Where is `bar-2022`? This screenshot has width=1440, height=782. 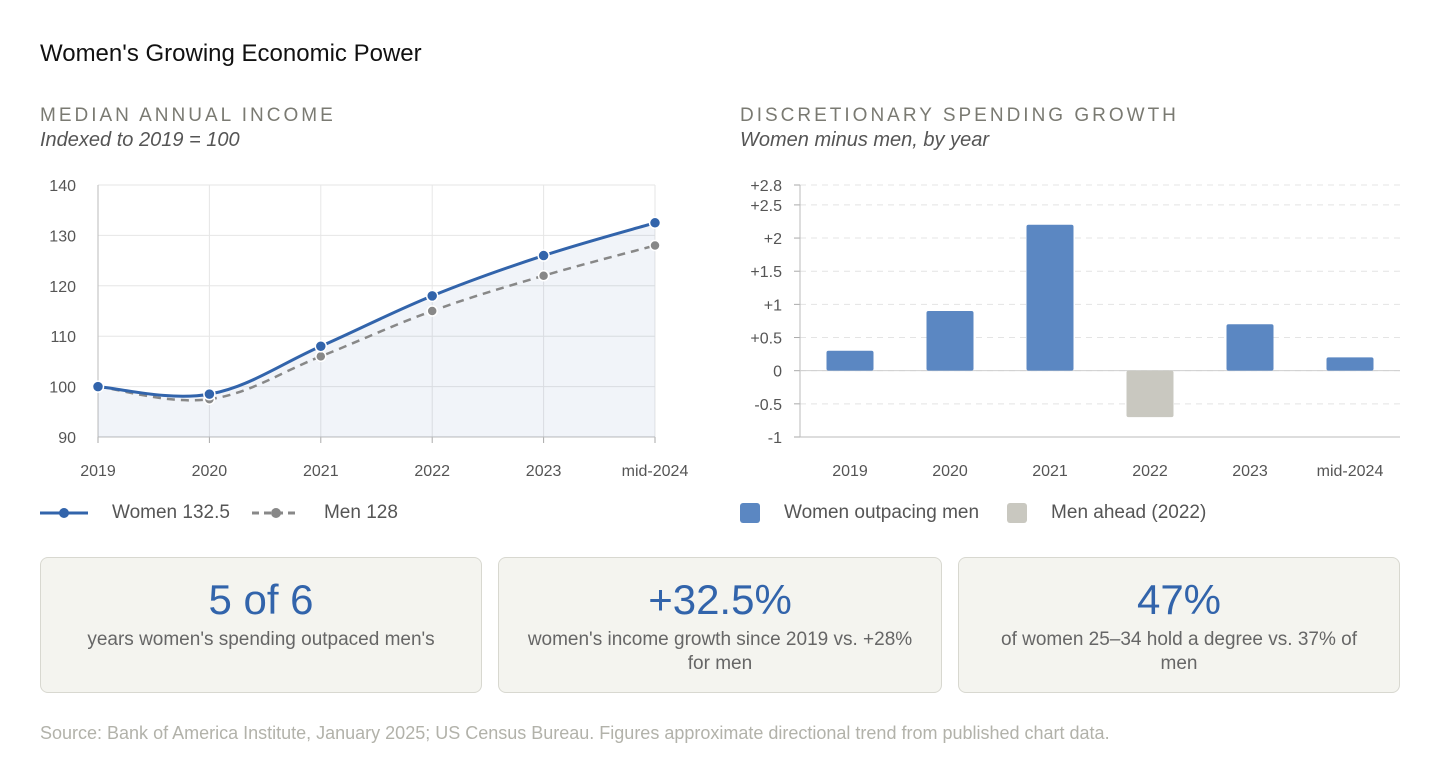 bar-2022 is located at coordinates (1150, 394).